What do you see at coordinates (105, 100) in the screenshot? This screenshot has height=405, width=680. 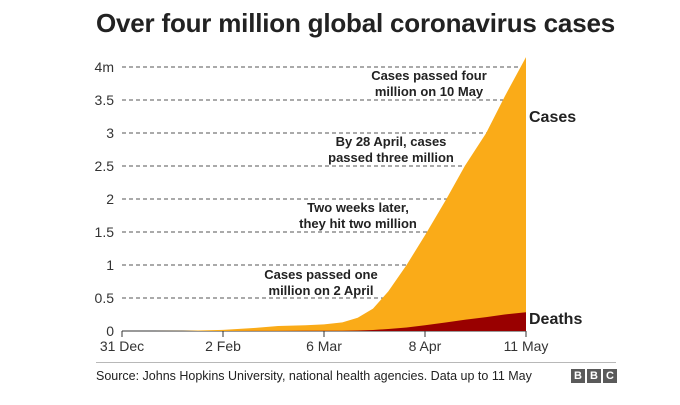 I see `y-tick-label: 3.5` at bounding box center [105, 100].